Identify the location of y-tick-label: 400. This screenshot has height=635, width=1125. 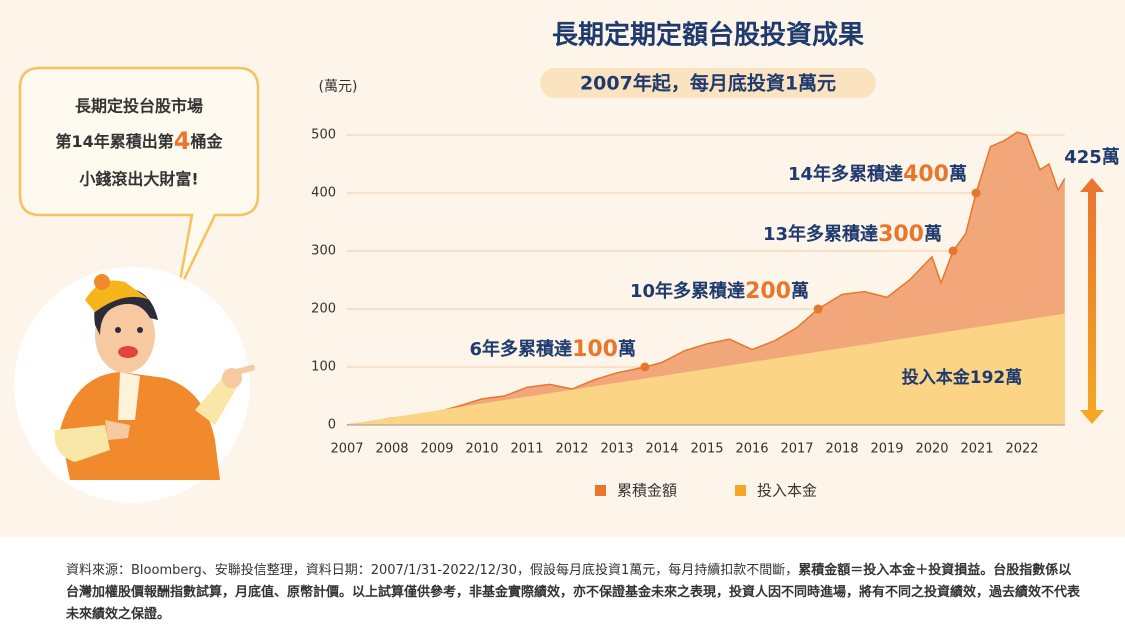
(323, 193).